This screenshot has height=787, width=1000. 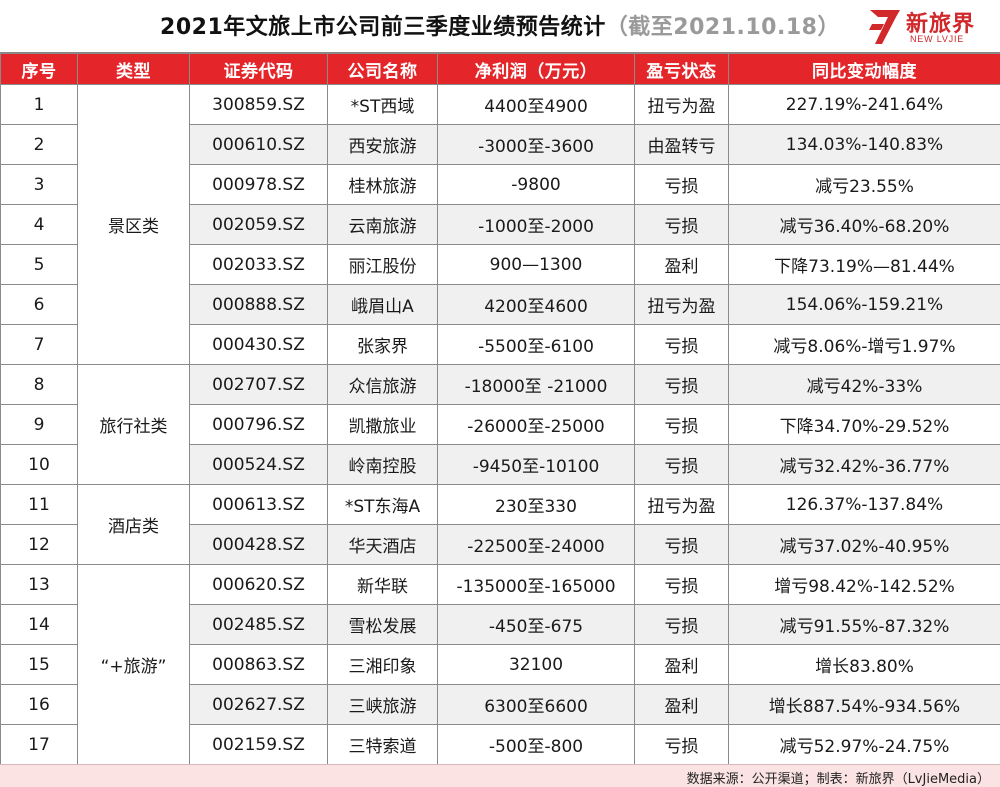 What do you see at coordinates (39, 704) in the screenshot?
I see `row-index-cell: 16` at bounding box center [39, 704].